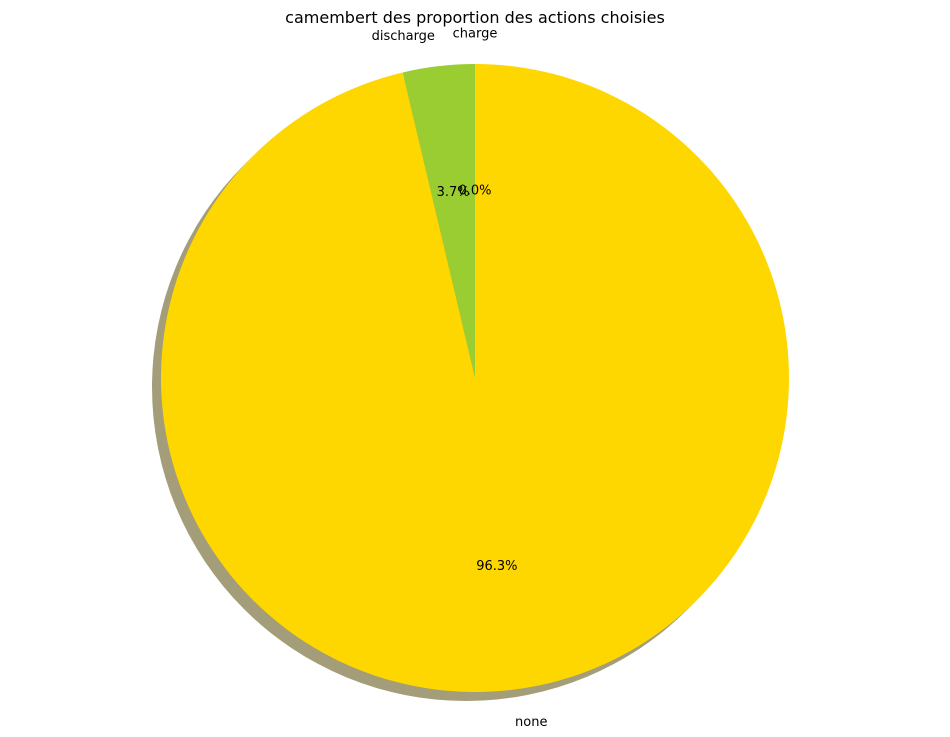 The height and width of the screenshot is (737, 950). Describe the element at coordinates (475, 34) in the screenshot. I see `slice-label-charge: charge` at that location.